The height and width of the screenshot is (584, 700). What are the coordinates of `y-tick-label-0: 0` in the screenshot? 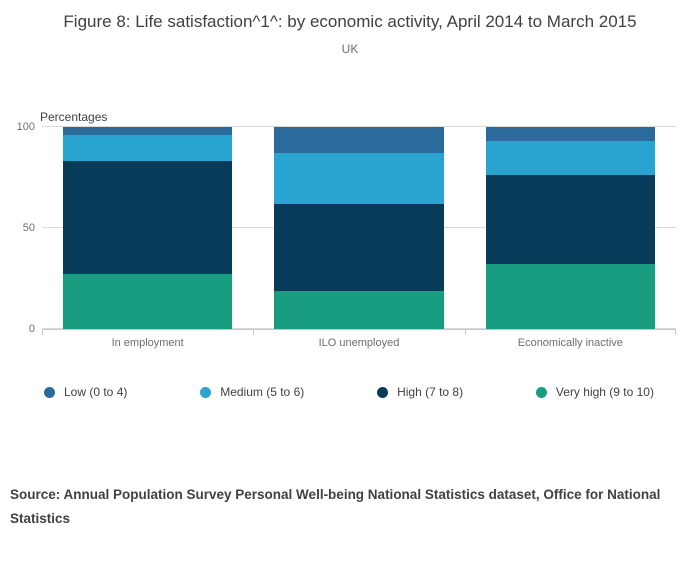 It's located at (31, 329).